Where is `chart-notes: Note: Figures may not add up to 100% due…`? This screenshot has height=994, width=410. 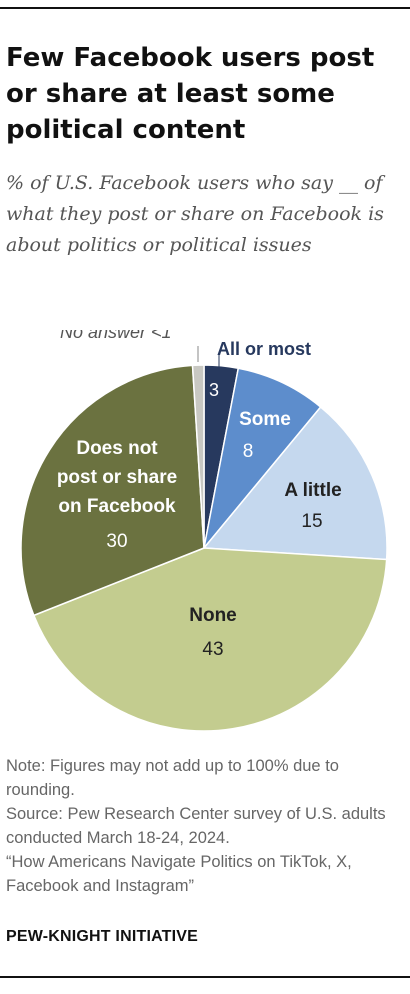
chart-notes: Note: Figures may not add up to 100% due… is located at coordinates (206, 826).